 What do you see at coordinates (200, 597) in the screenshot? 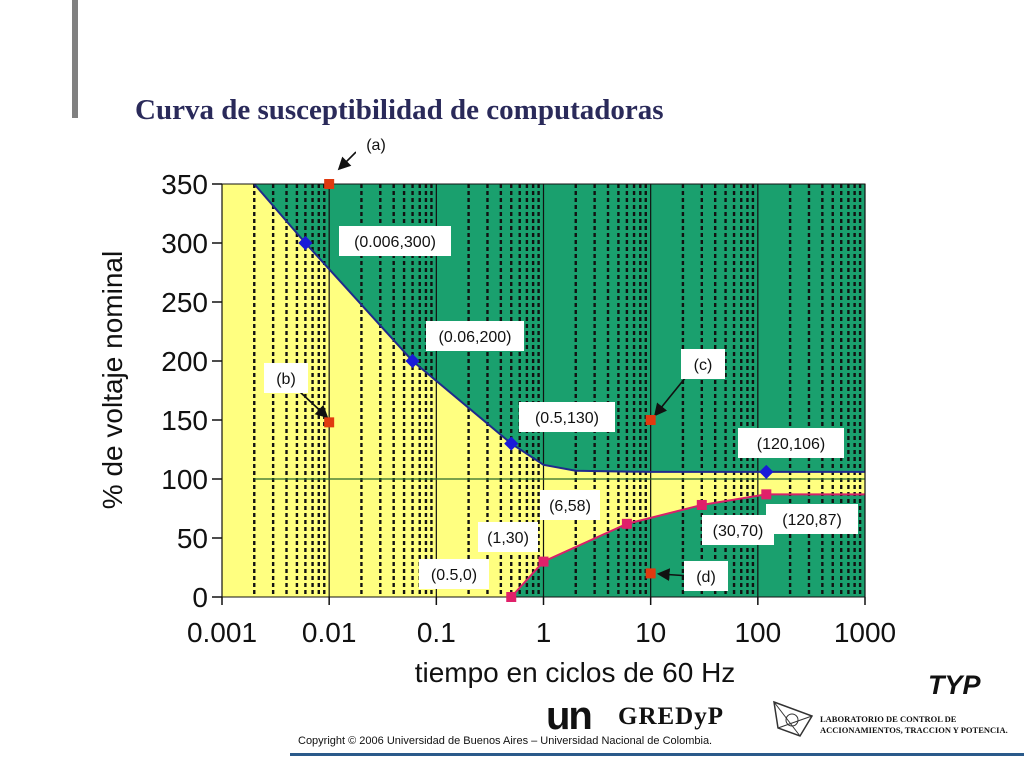
I see `y-tick-label: 0` at bounding box center [200, 597].